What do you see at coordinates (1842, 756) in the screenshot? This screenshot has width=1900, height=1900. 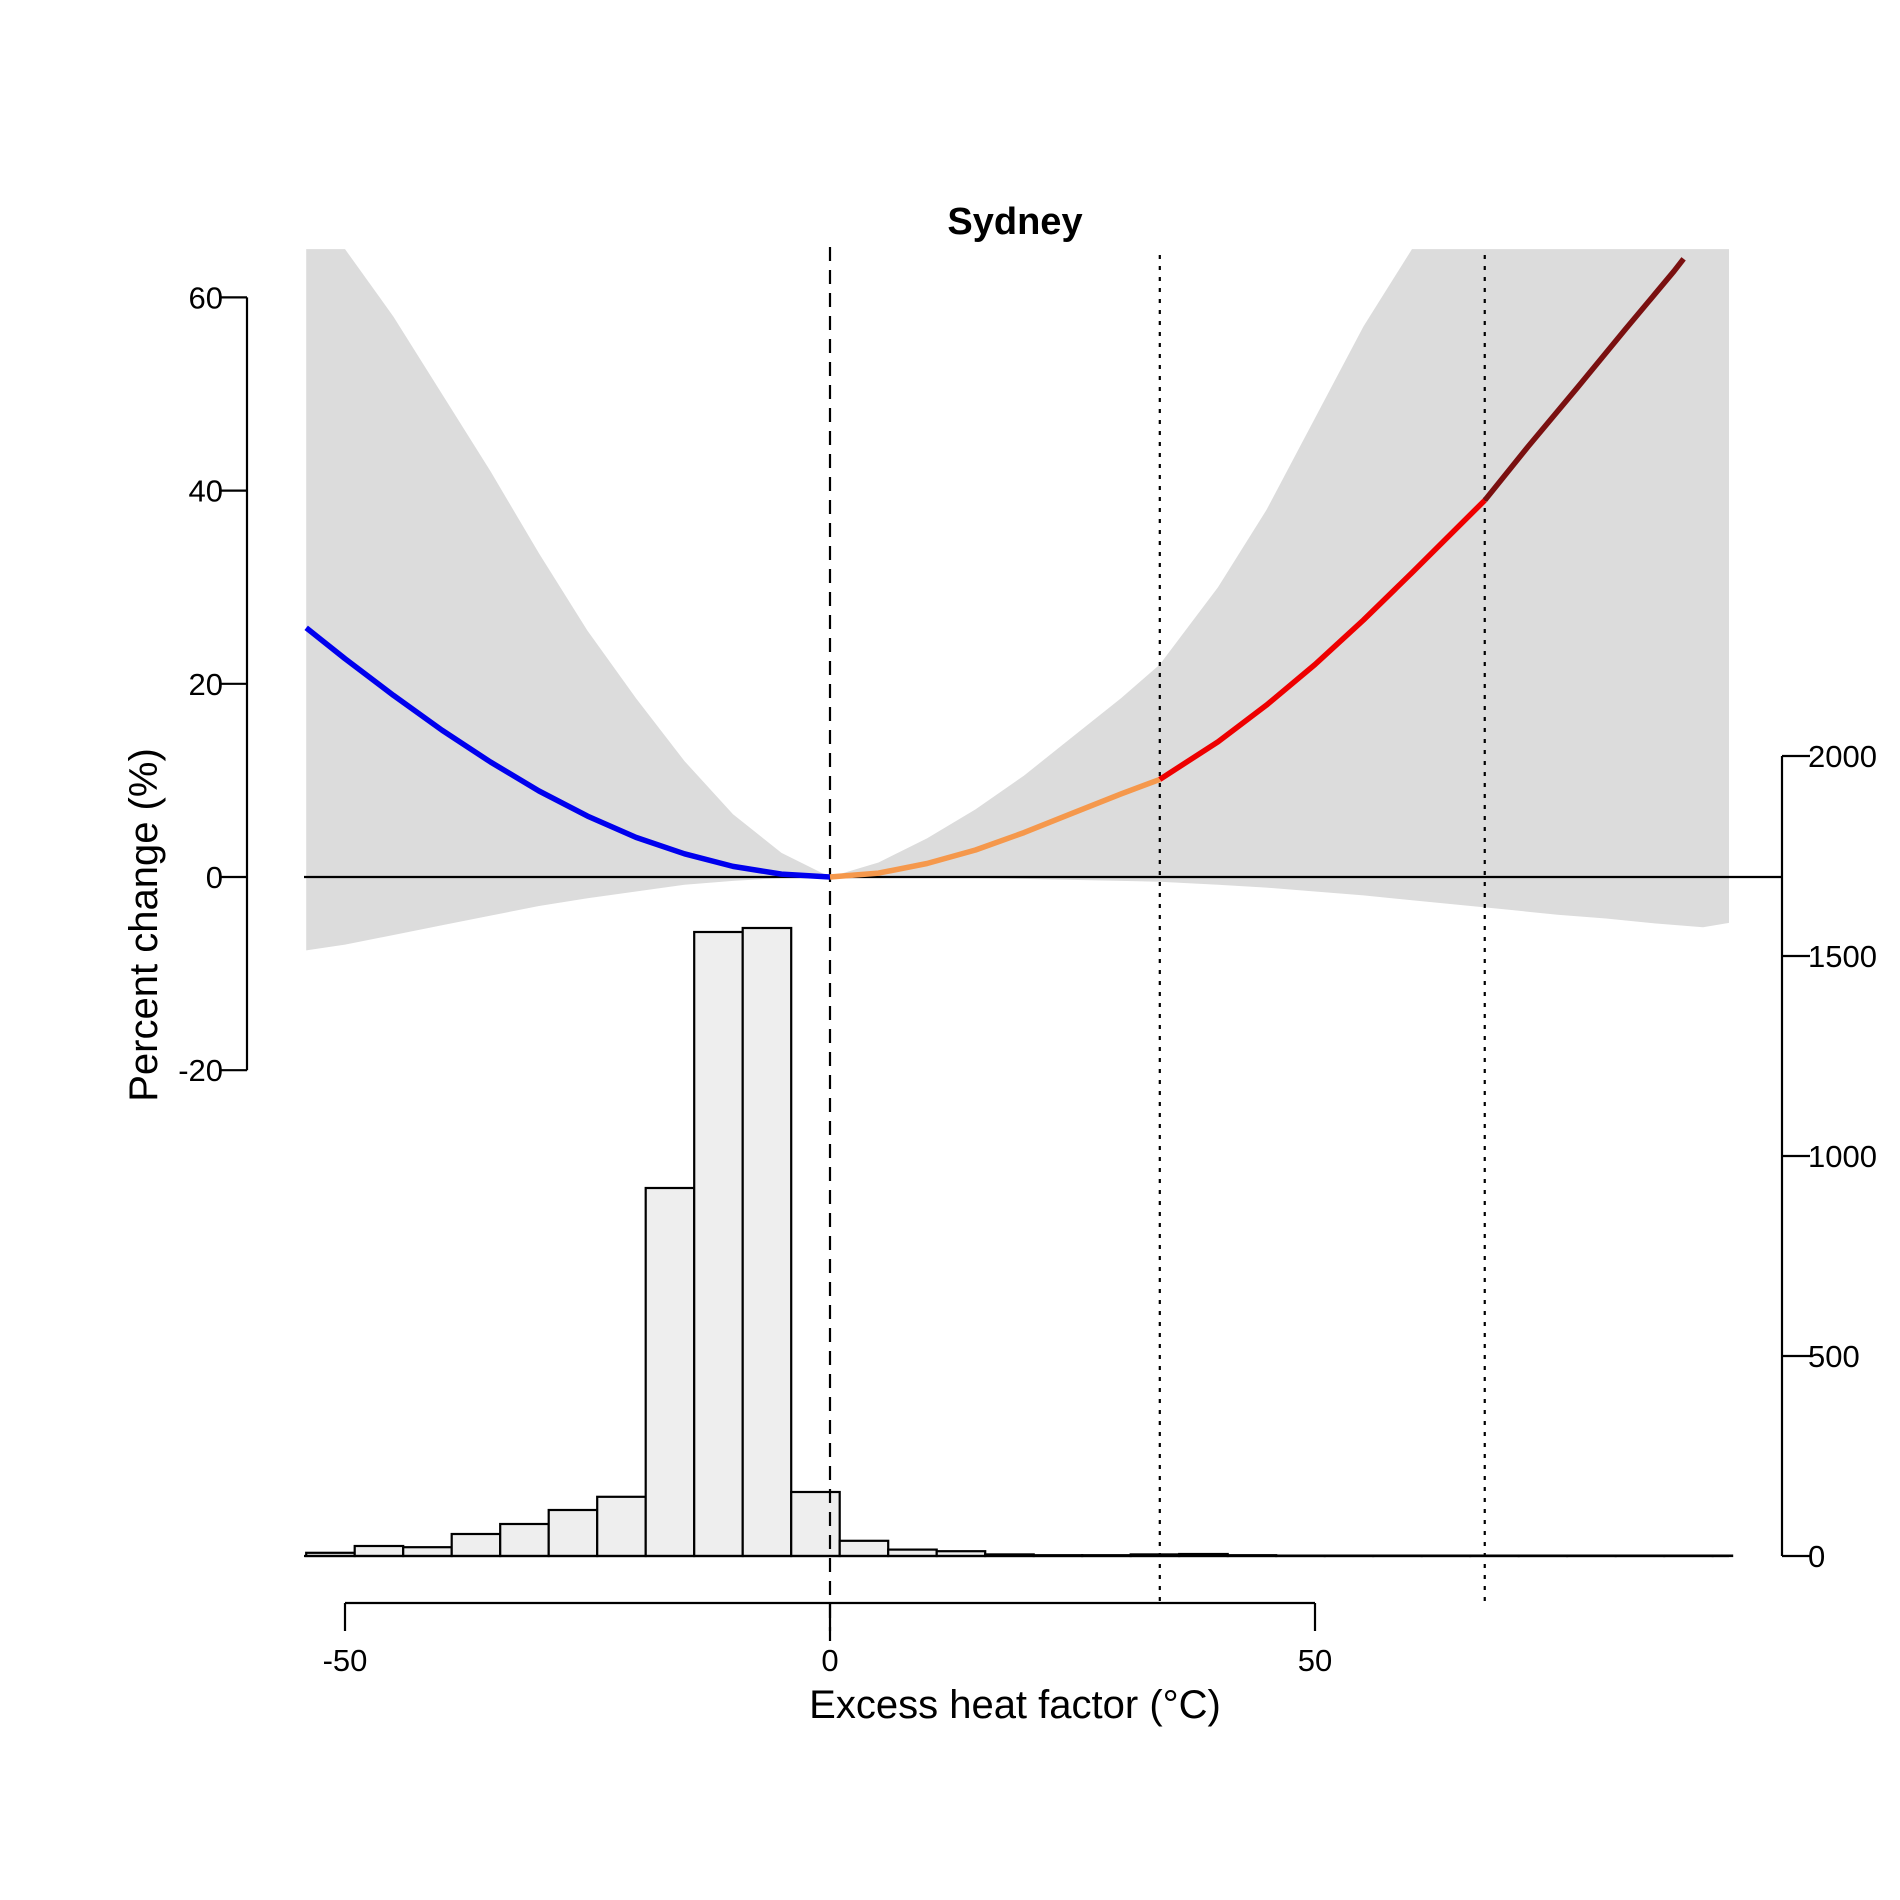 I see `y-axis-right-tick-label: 2000` at bounding box center [1842, 756].